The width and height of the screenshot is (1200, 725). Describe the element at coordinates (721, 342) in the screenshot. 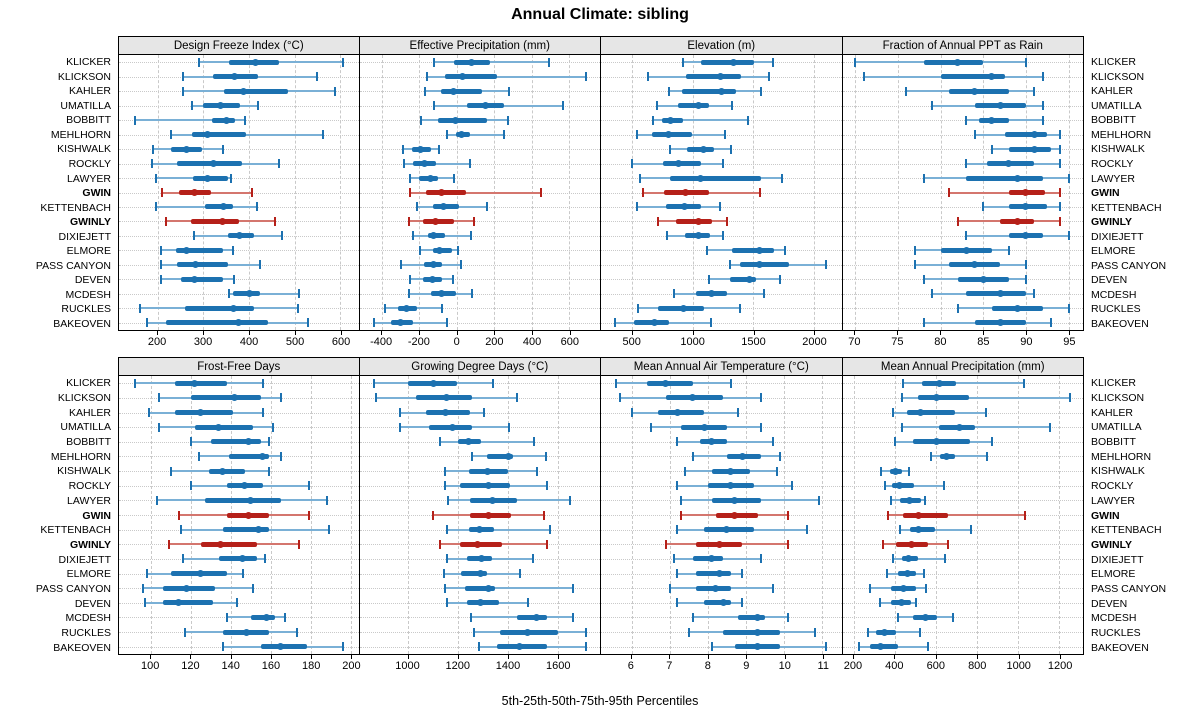

I see `panel-x-axis: 500 1000 1500 2000` at that location.